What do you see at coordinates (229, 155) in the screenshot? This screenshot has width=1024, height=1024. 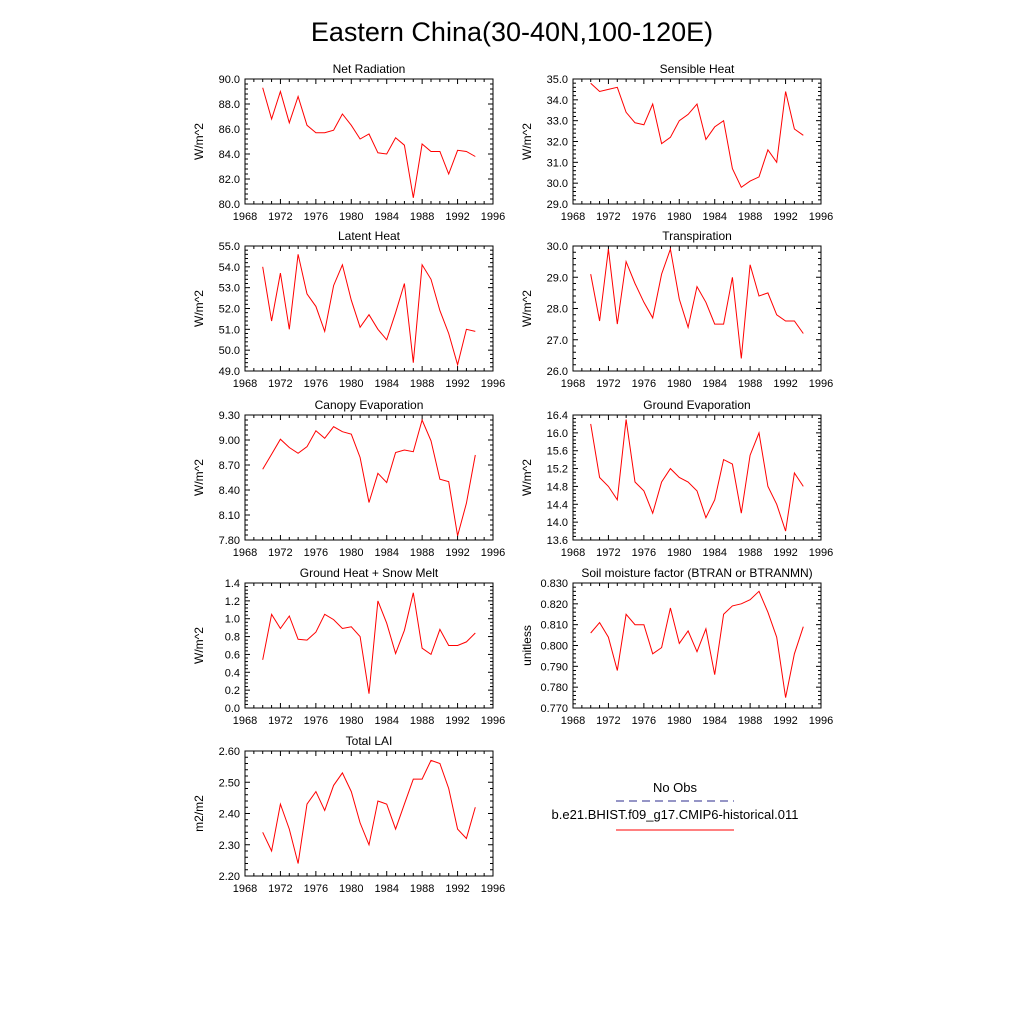 I see `y-tick-label: 84.0` at bounding box center [229, 155].